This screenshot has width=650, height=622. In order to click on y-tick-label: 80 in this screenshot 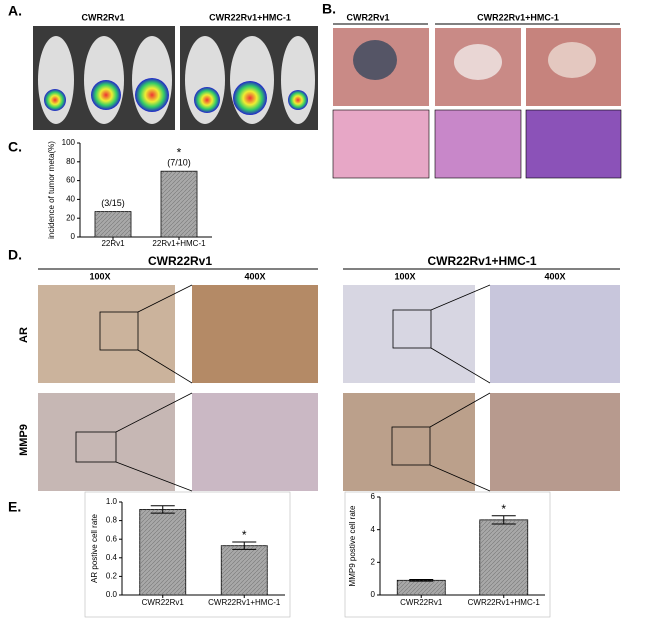, I will do `click(70, 161)`.